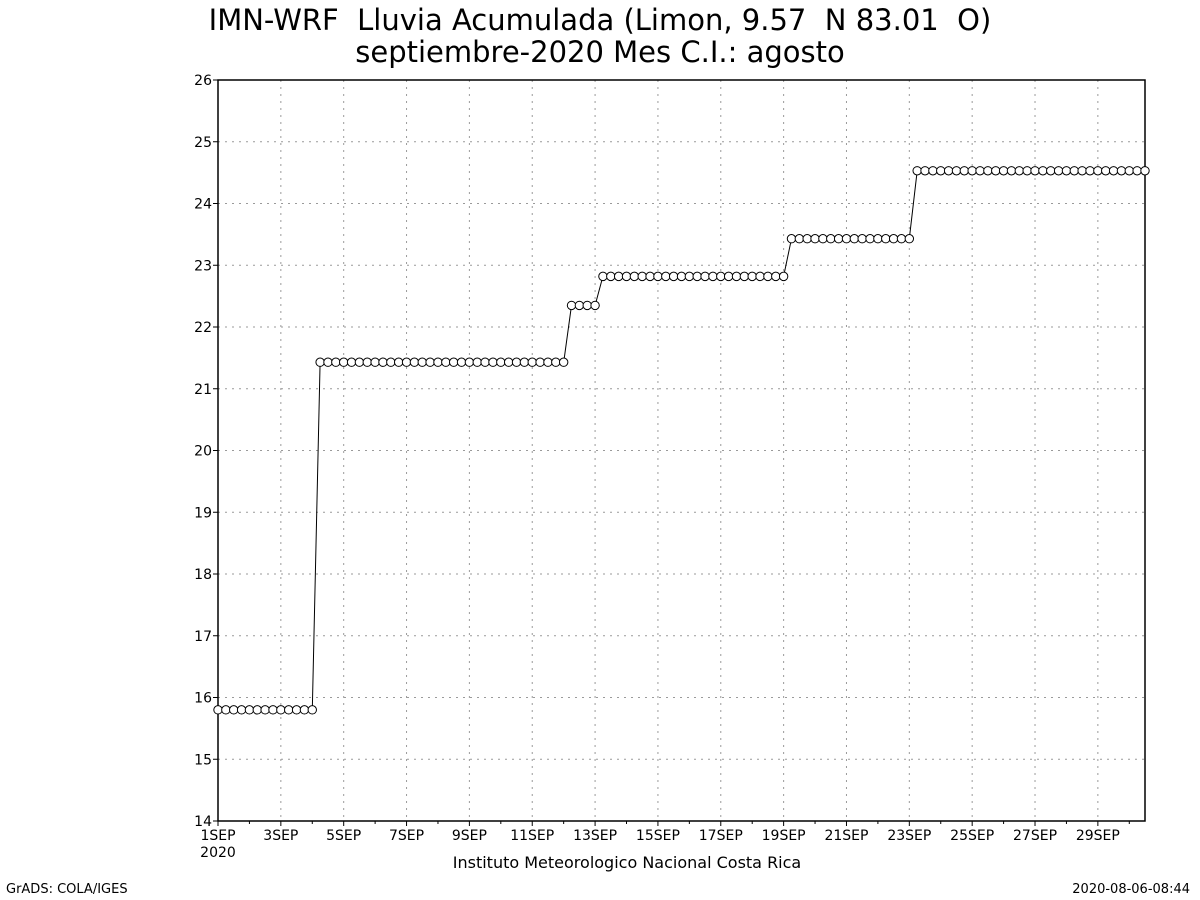 This screenshot has height=900, width=1200. Describe the element at coordinates (972, 836) in the screenshot. I see `x-tick-label: 25SEP` at that location.